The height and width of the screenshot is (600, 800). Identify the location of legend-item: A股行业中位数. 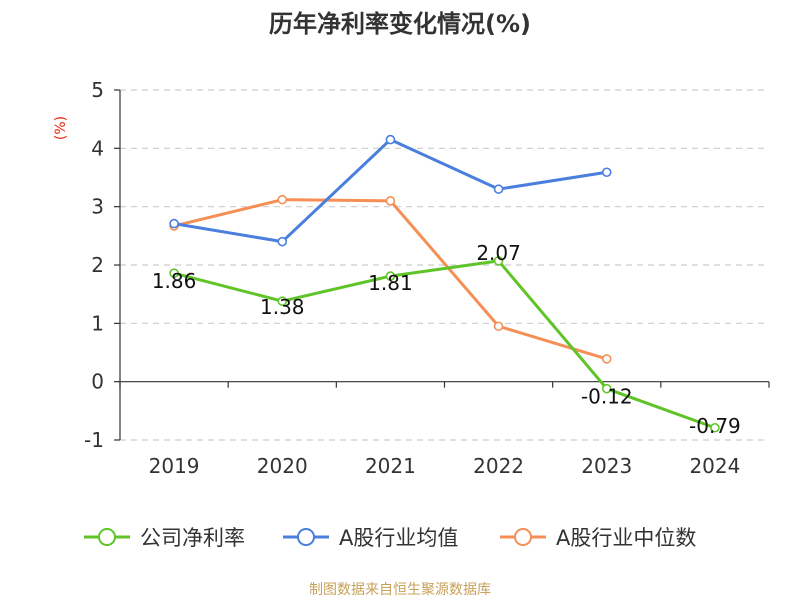
(598, 538).